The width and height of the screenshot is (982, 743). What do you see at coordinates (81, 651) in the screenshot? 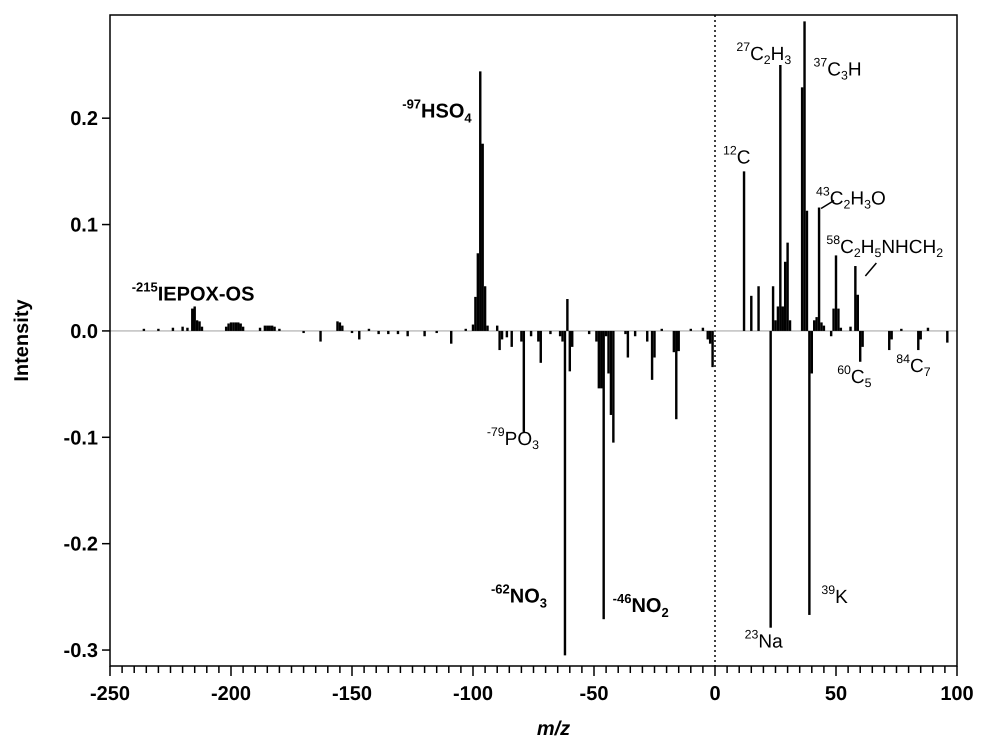
I see `y-tick-label: -0.3` at bounding box center [81, 651].